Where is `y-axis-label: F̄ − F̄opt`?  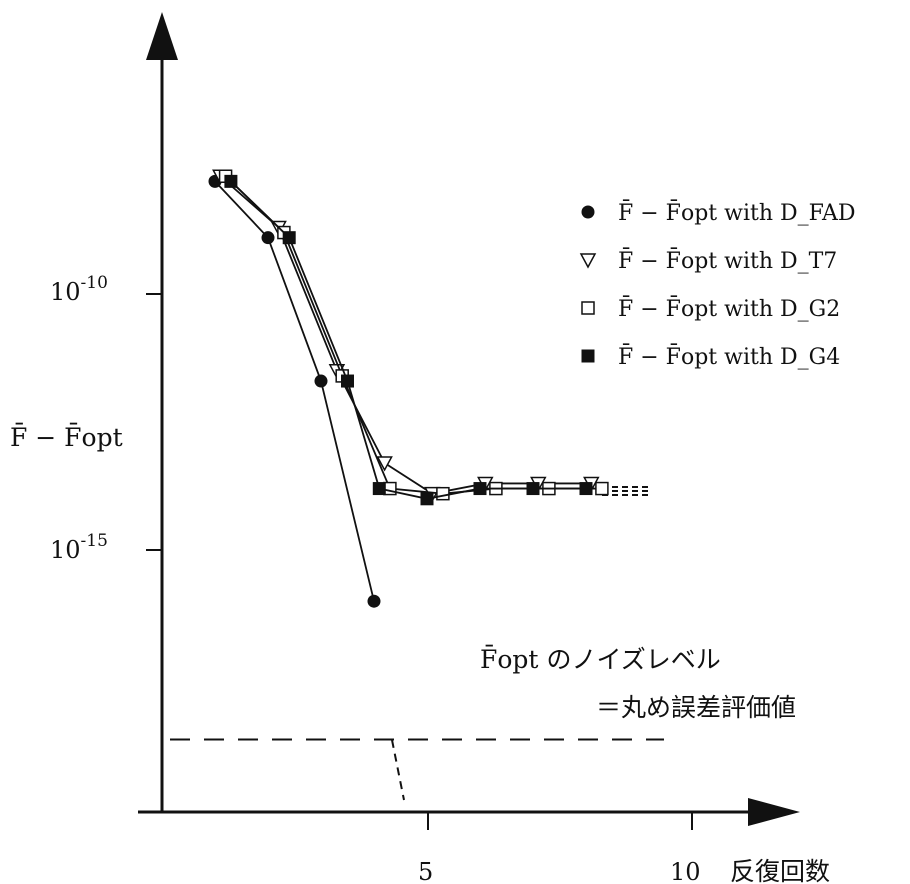
y-axis-label: F̄ − F̄opt is located at coordinates (66, 437).